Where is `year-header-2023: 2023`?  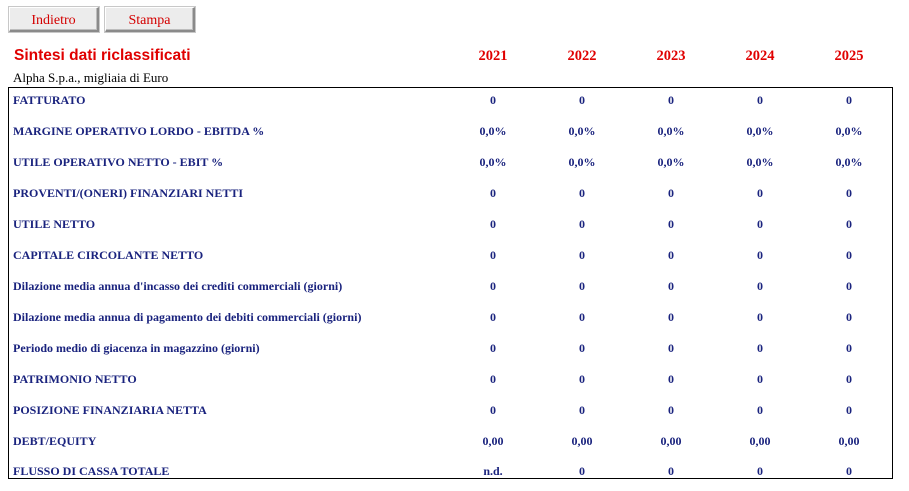
year-header-2023: 2023 is located at coordinates (671, 56).